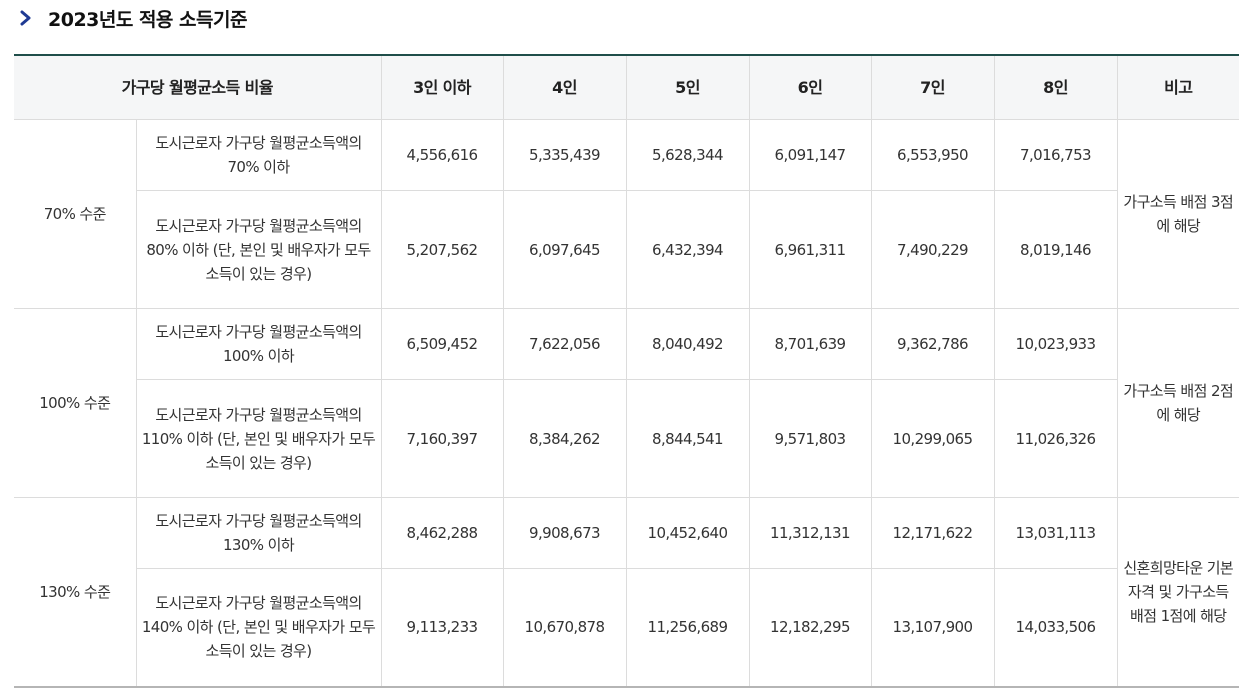 The image size is (1248, 693). What do you see at coordinates (810, 533) in the screenshot?
I see `value-cell: 11,312,131` at bounding box center [810, 533].